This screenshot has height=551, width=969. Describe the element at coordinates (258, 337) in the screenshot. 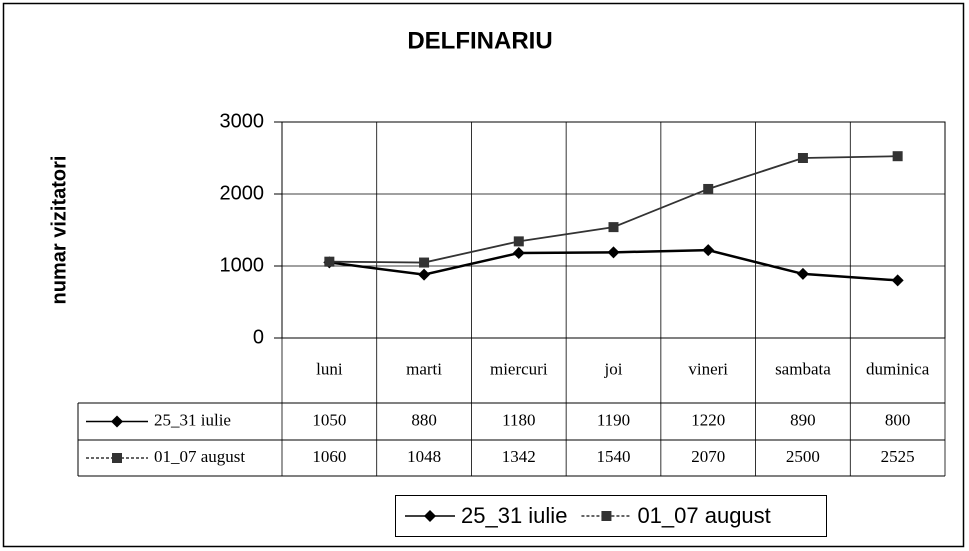

I see `y-tick-label: 0` at that location.